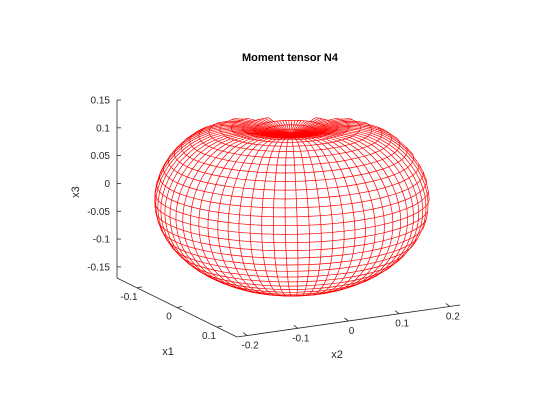 The width and height of the screenshot is (560, 420). I want to click on x3-tick-label: 0, so click(107, 184).